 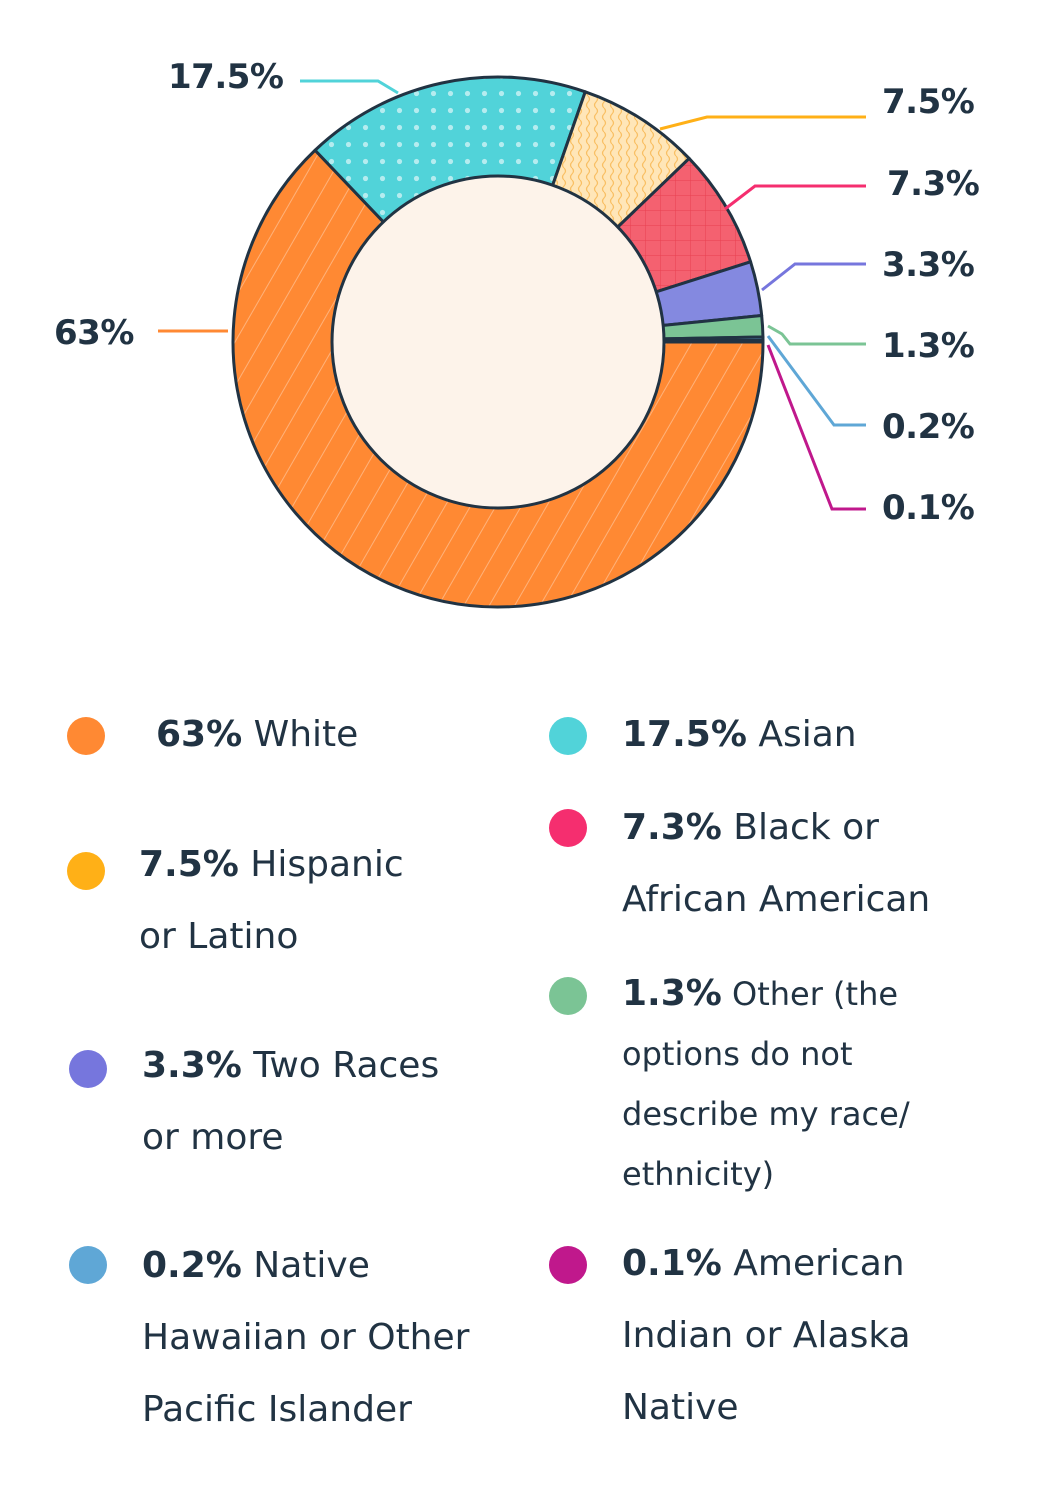 What do you see at coordinates (928, 508) in the screenshot?
I see `callout-american-indian: 0.1%` at bounding box center [928, 508].